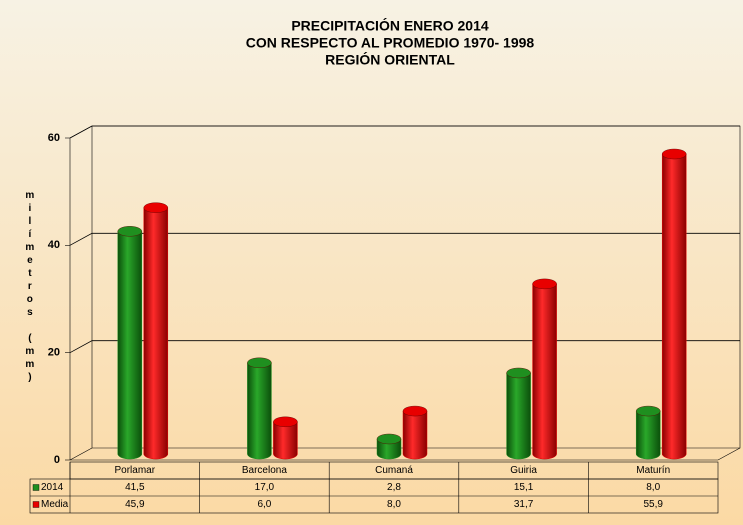  I want to click on data-label: 15,1, so click(524, 487).